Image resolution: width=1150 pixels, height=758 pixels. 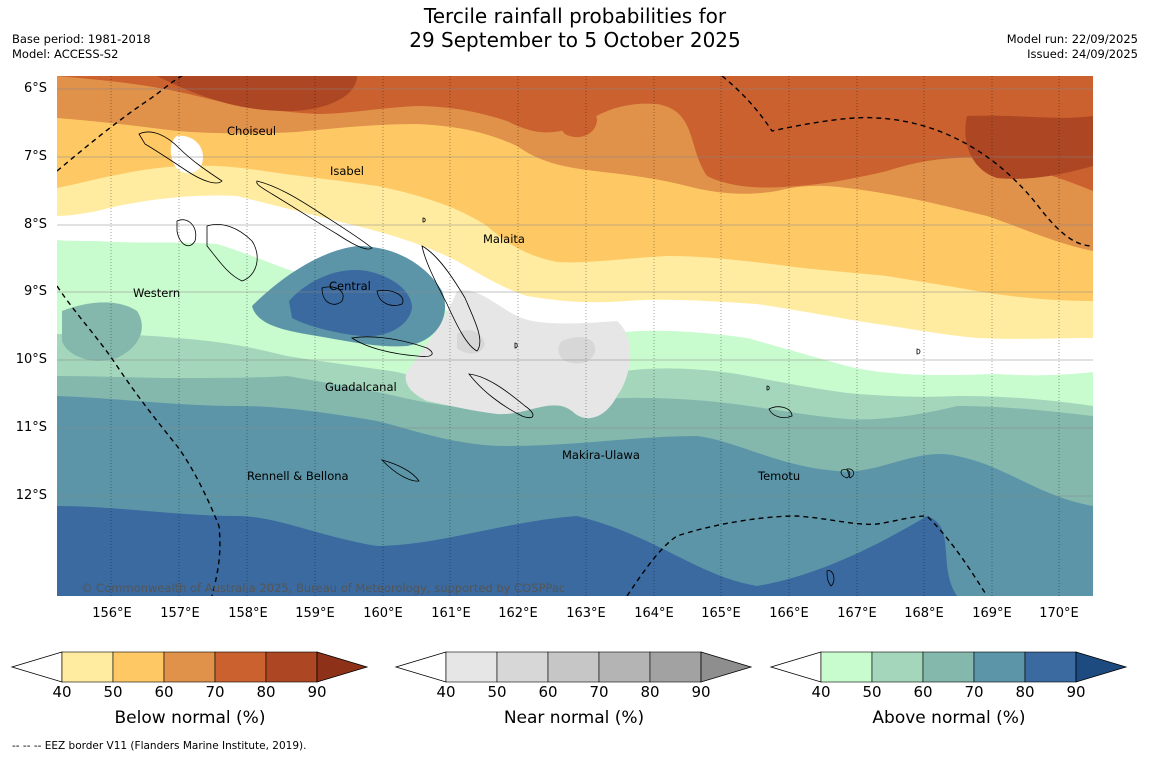 What do you see at coordinates (251, 131) in the screenshot?
I see `place-choiseul: Choiseul` at bounding box center [251, 131].